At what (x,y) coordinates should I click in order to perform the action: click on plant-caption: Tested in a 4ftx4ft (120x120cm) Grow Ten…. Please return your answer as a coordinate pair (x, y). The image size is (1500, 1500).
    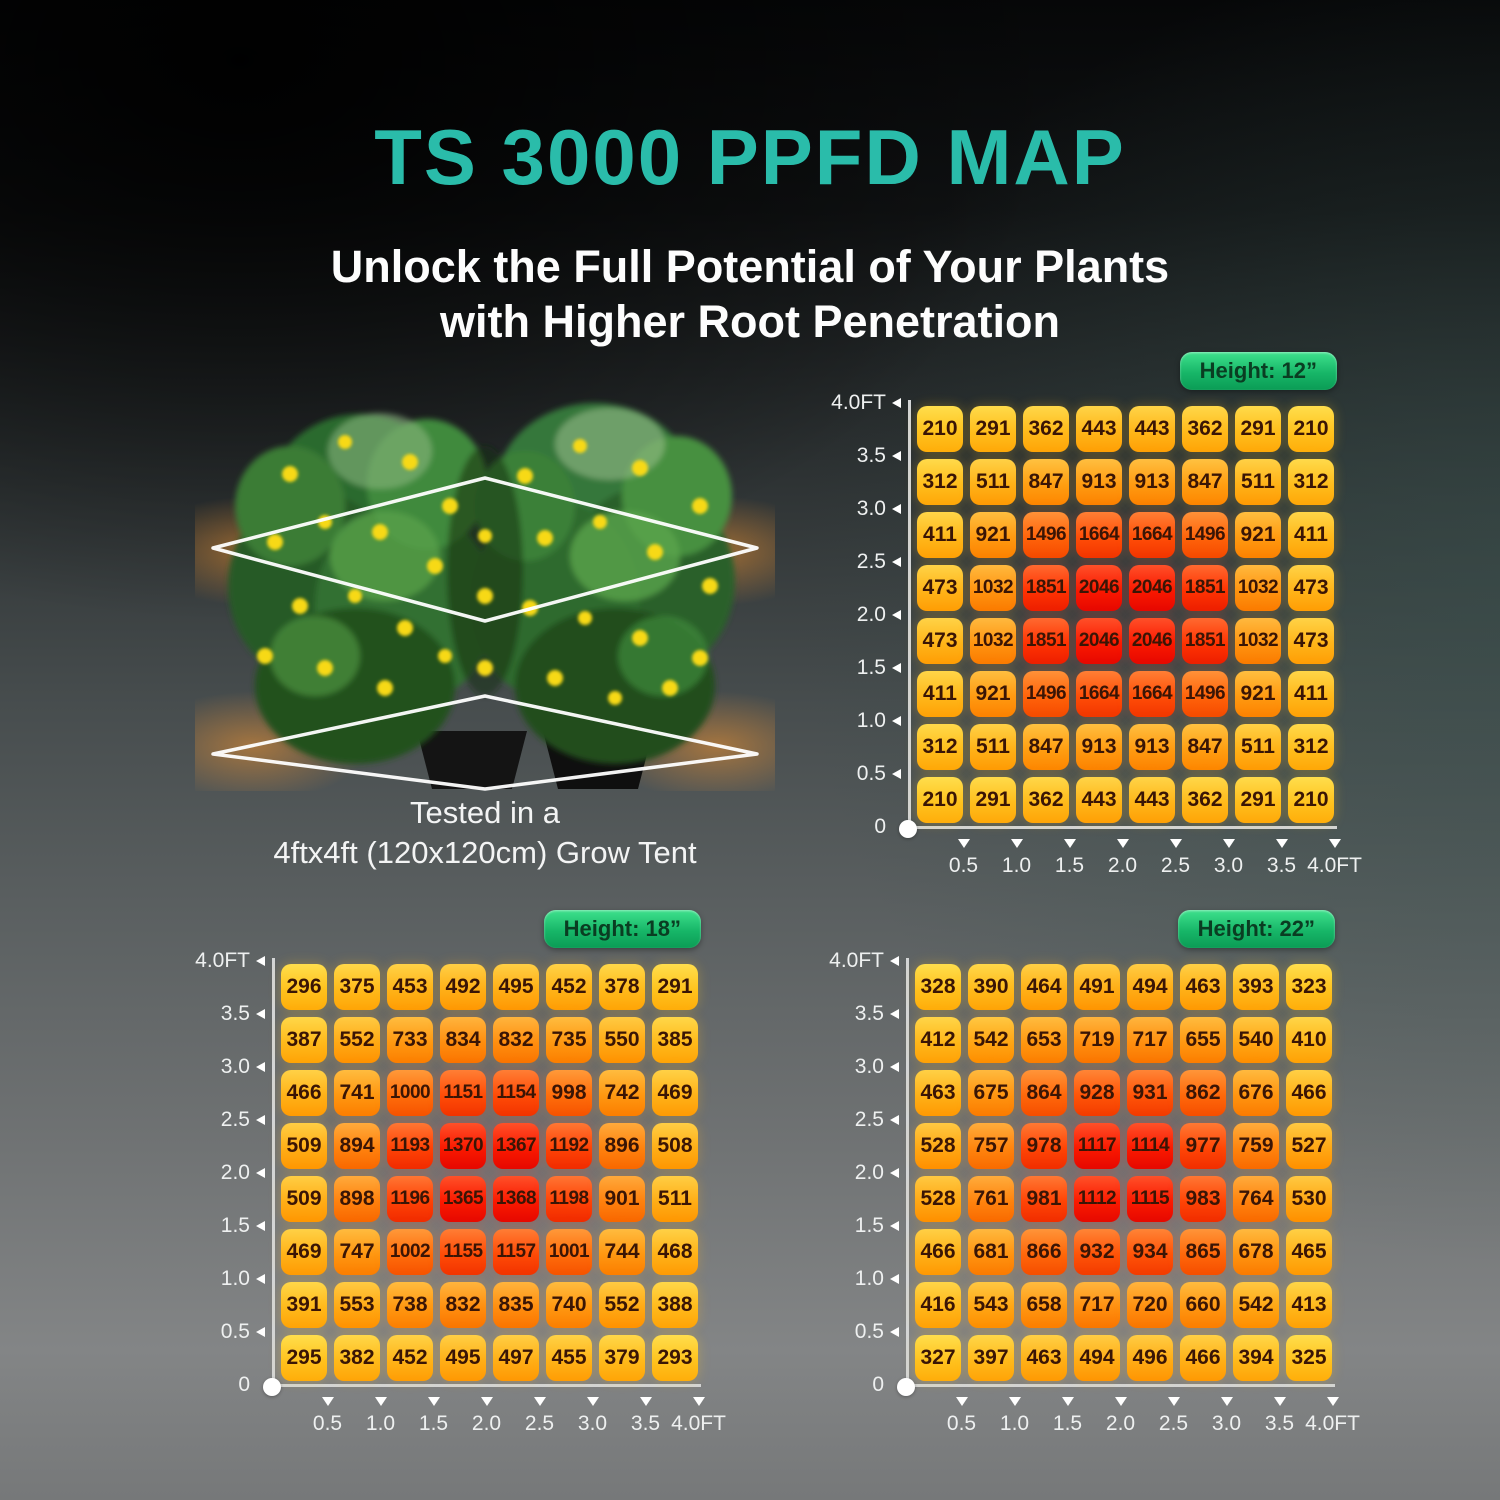
    Looking at the image, I should click on (485, 833).